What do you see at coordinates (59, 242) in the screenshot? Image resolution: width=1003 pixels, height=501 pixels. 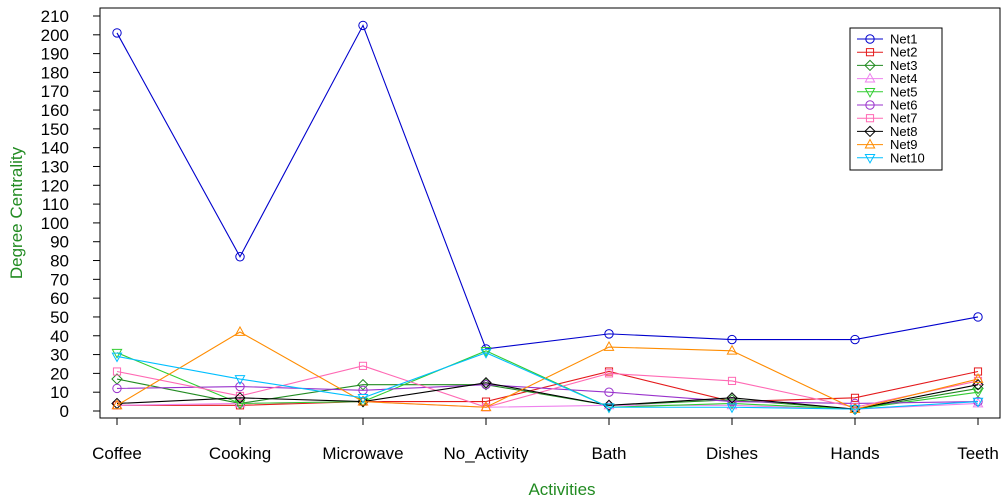 I see `y-tick-label: 90` at bounding box center [59, 242].